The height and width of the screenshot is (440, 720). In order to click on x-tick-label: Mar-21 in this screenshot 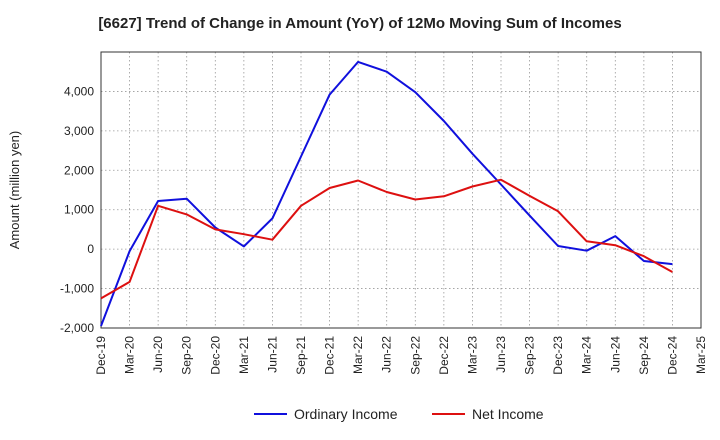, I will do `click(244, 355)`.